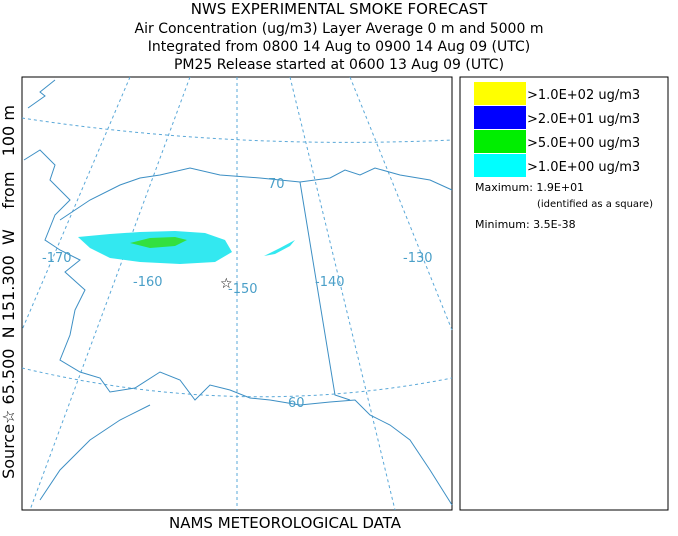 This screenshot has height=536, width=678. I want to click on footer: NAMS METEOROLOGICAL DATA, so click(285, 523).